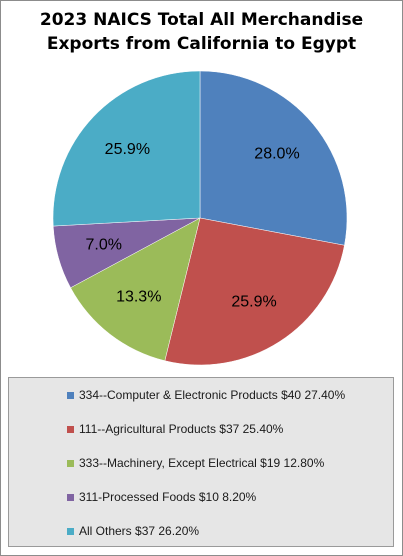 This screenshot has width=403, height=556. What do you see at coordinates (168, 497) in the screenshot?
I see `legend-label: 311-Processed Foods $10 8.20%` at bounding box center [168, 497].